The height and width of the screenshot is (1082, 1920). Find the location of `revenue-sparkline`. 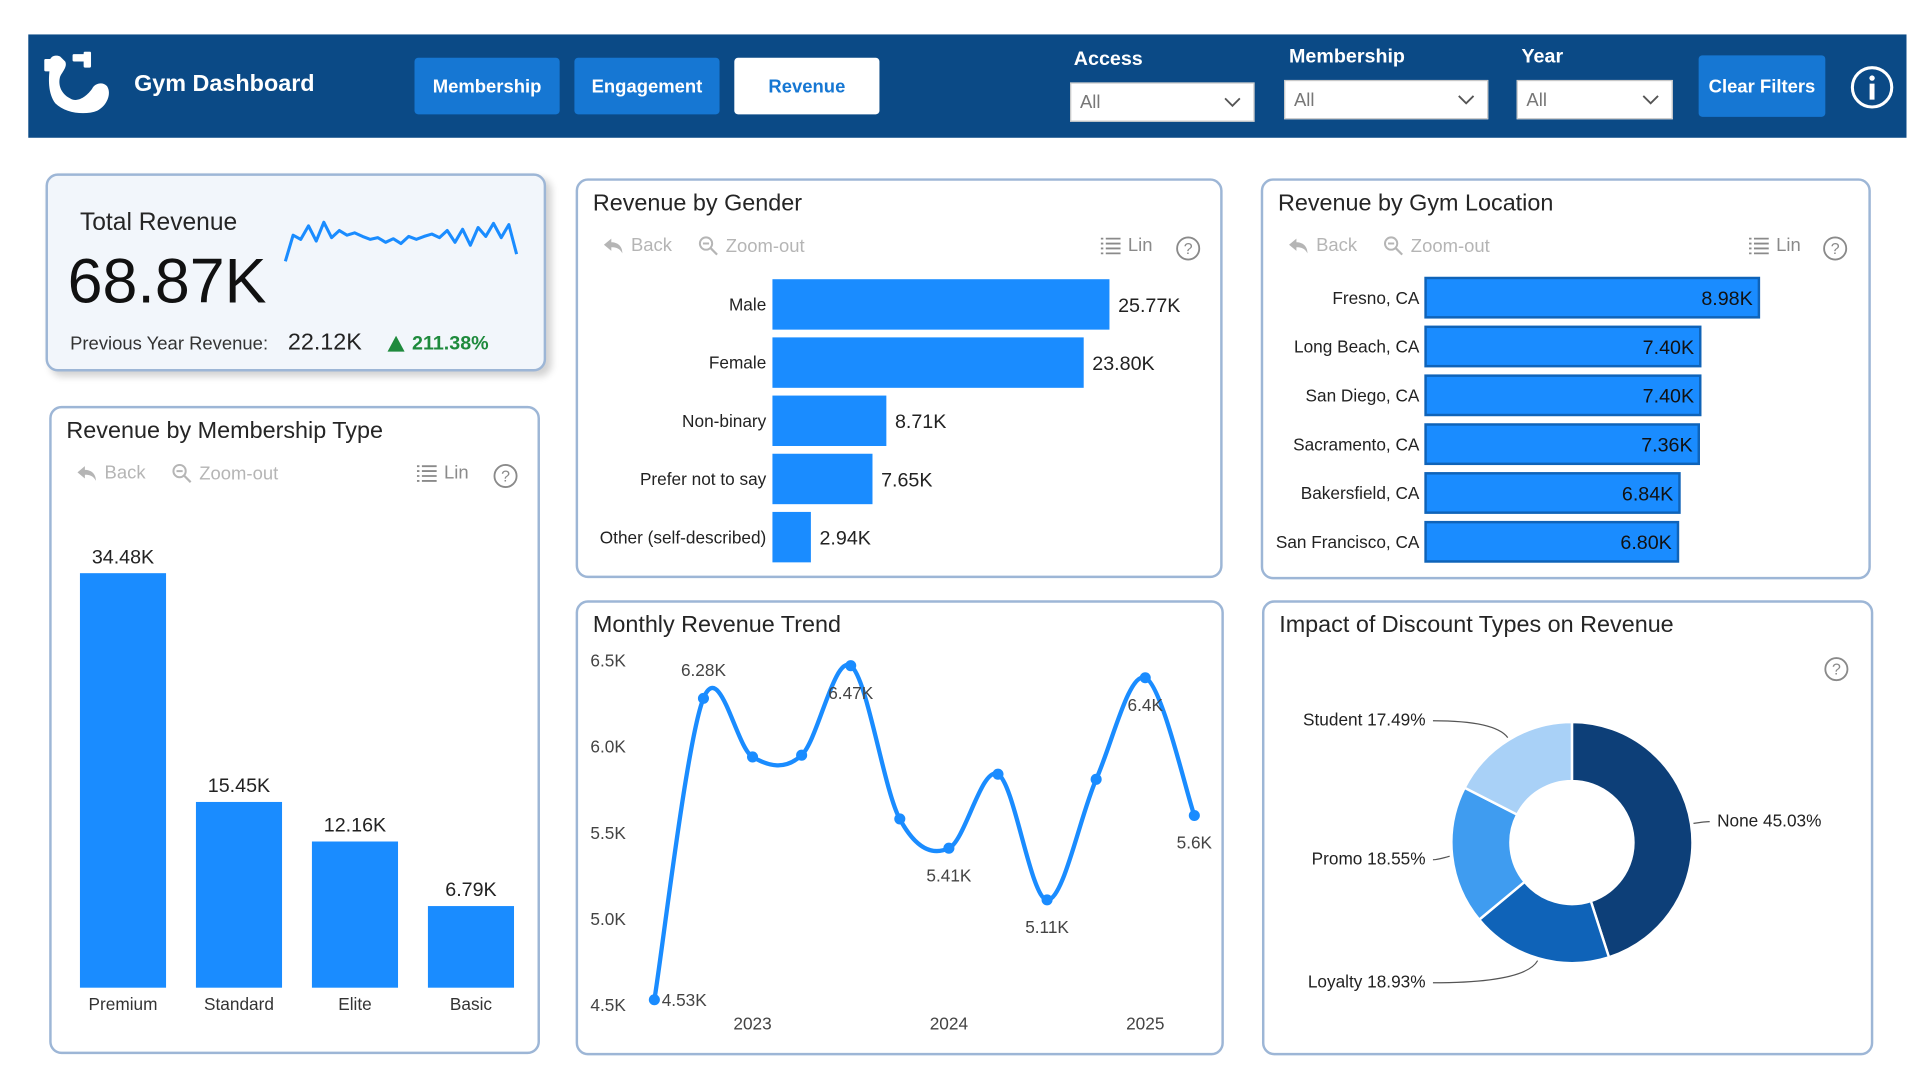

revenue-sparkline is located at coordinates (401, 241).